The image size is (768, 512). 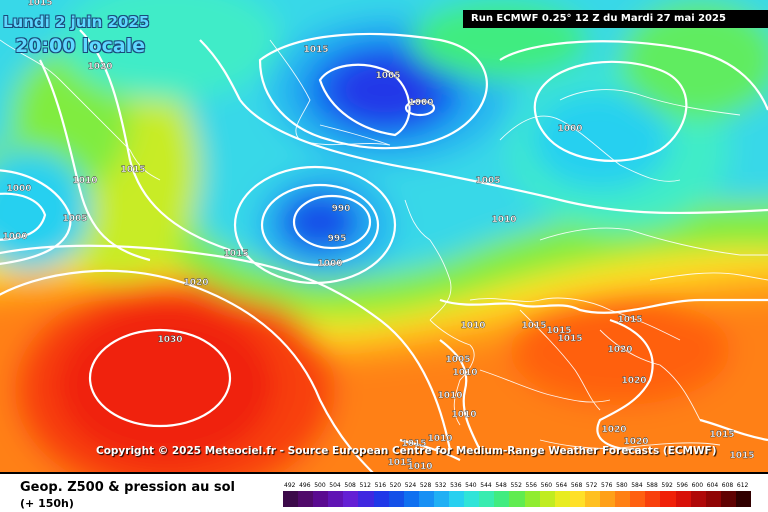 I want to click on valid-date: Lundi 2 juin 2025, so click(x=76, y=22).